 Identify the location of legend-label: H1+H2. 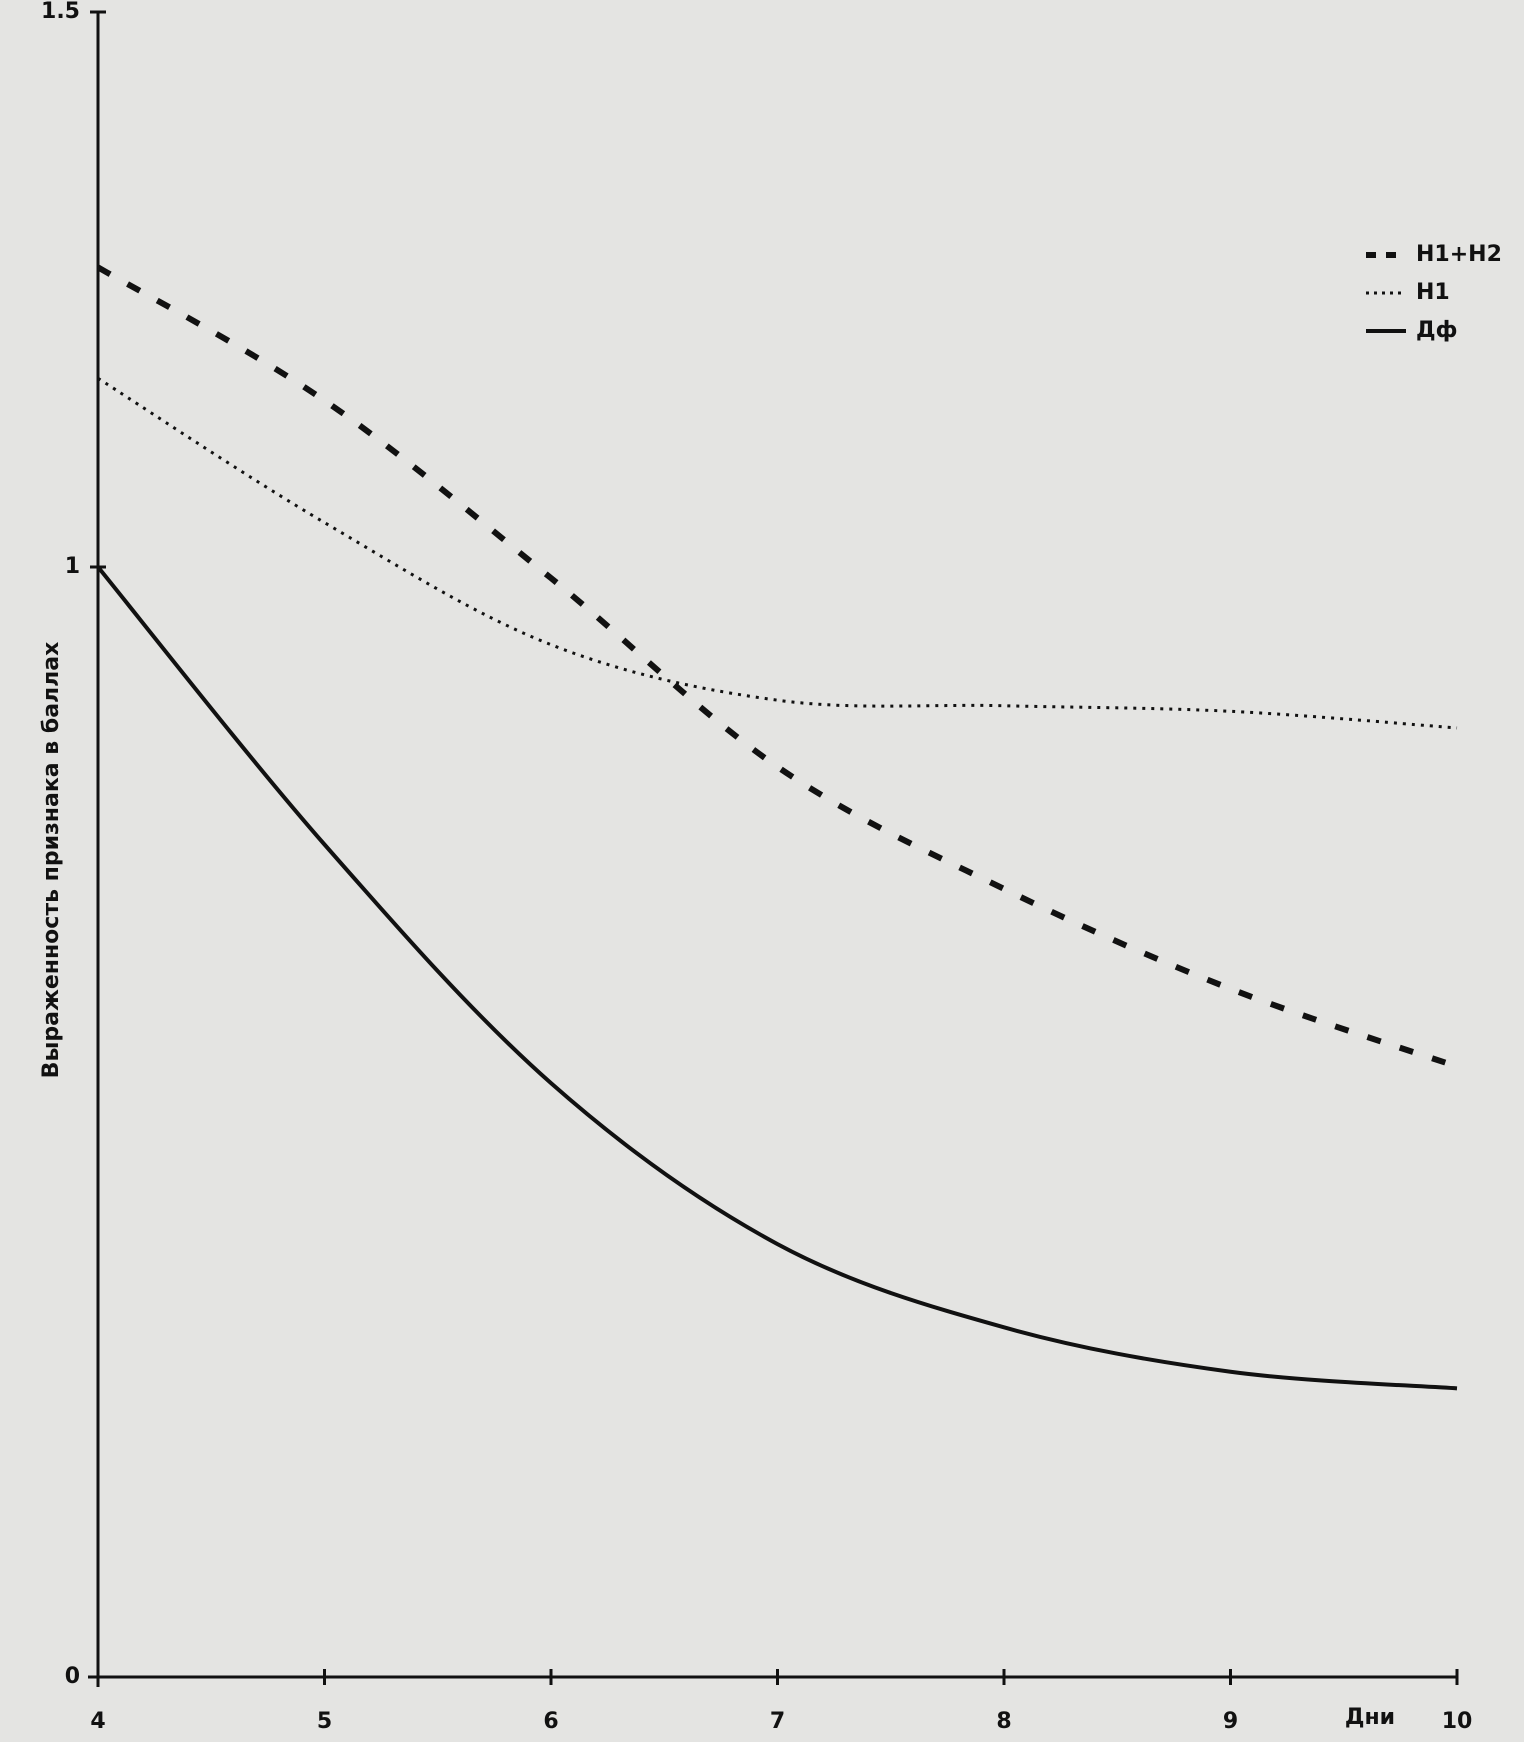
(1459, 254).